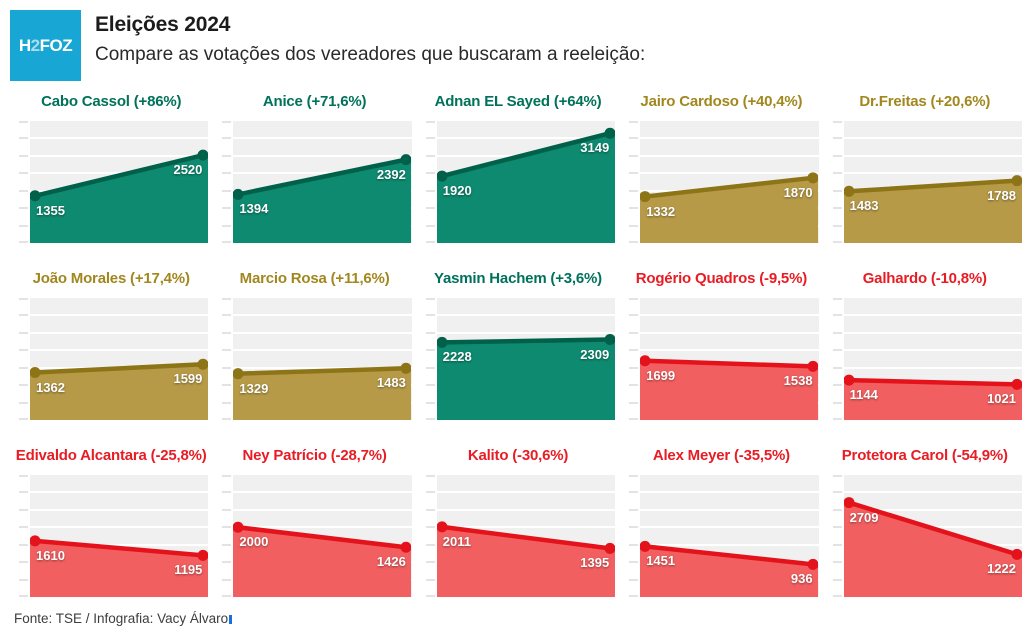  I want to click on start-value-label: 2000, so click(254, 542).